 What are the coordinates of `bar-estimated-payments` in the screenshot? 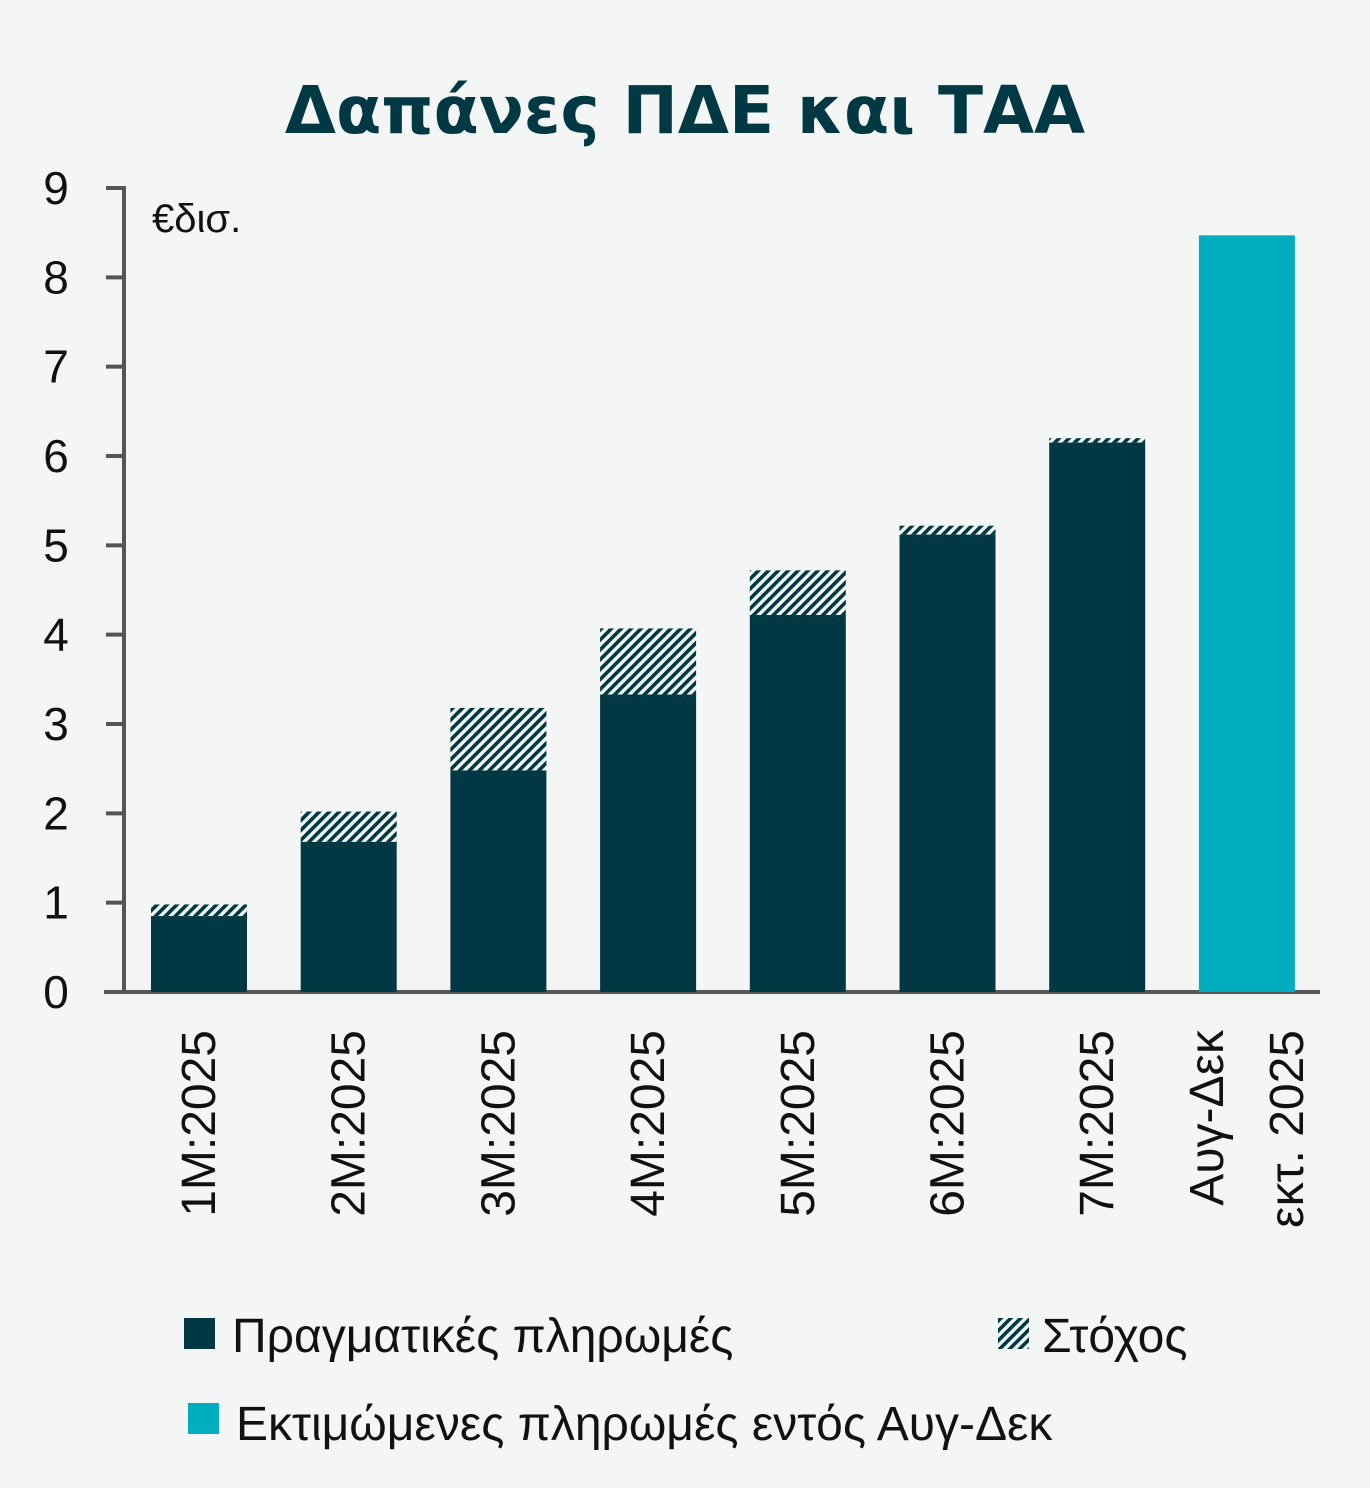 It's located at (1246, 613).